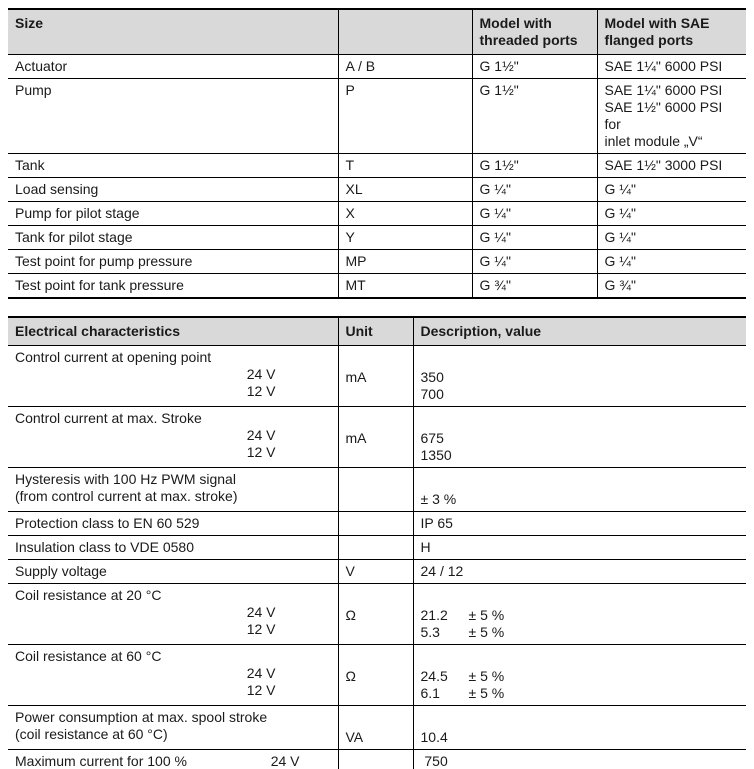  I want to click on cell-description: 750 1500, so click(579, 759).